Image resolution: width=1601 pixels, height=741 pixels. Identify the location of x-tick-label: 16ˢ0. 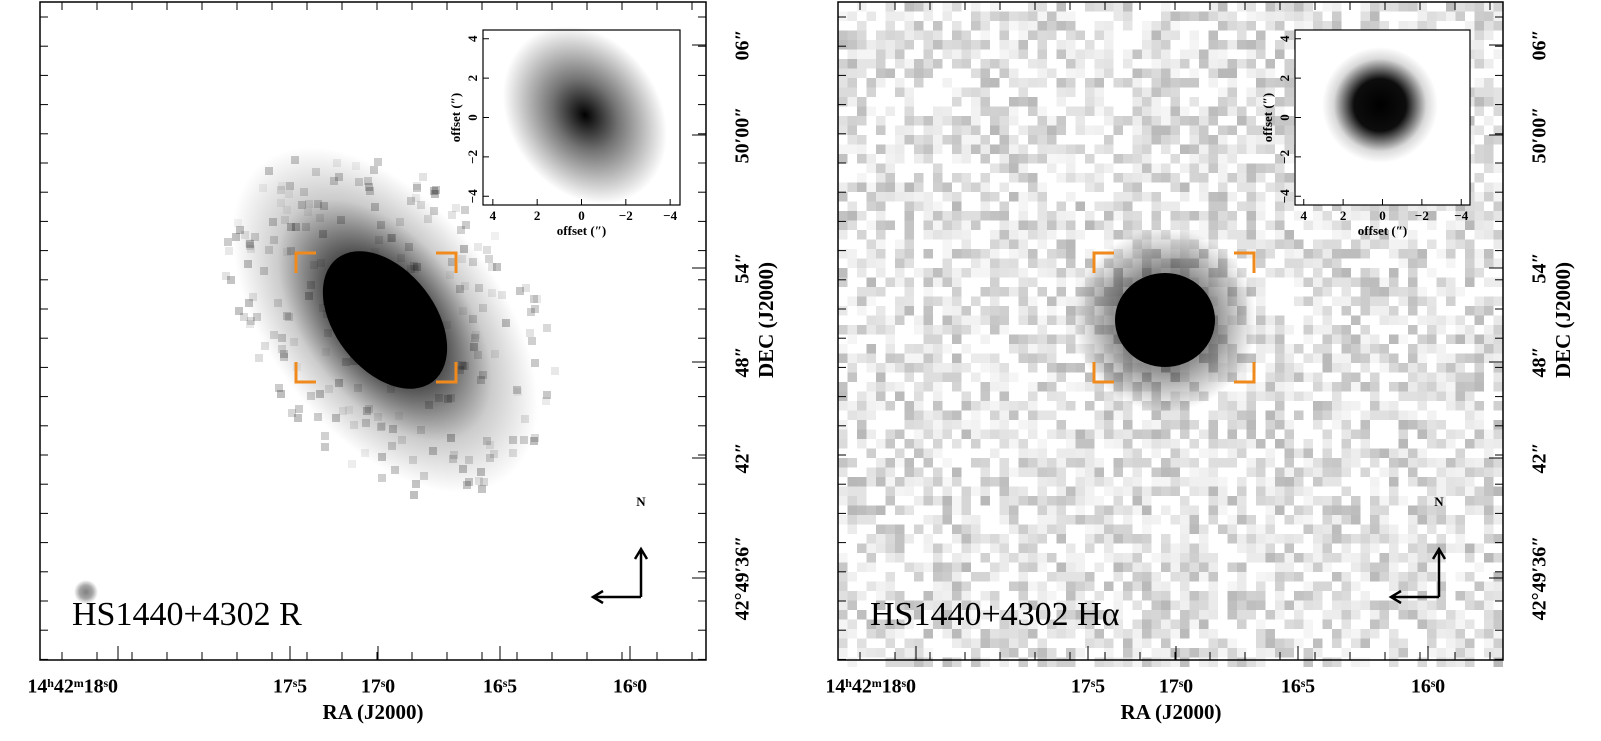
(630, 687).